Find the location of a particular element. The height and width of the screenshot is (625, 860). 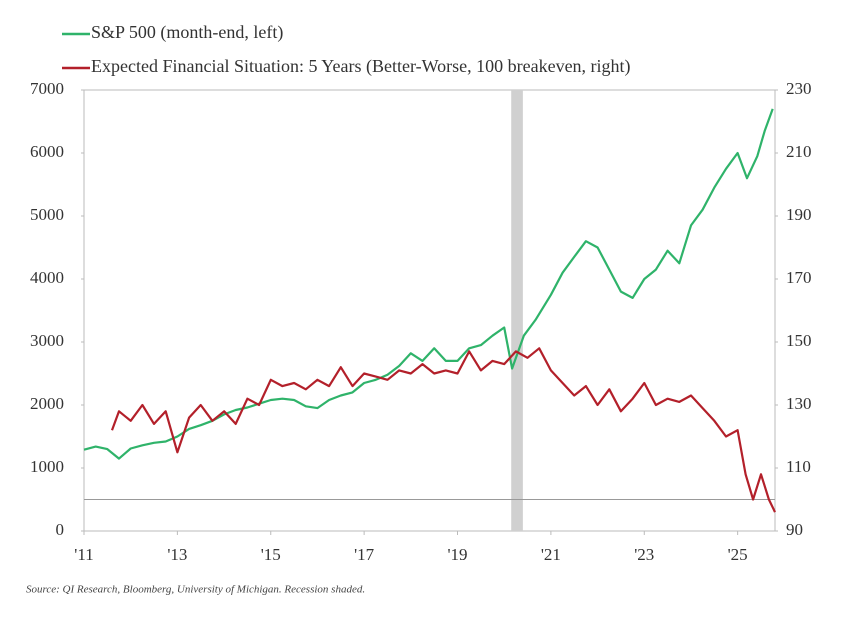

y2-tick-label: 150 is located at coordinates (799, 340).